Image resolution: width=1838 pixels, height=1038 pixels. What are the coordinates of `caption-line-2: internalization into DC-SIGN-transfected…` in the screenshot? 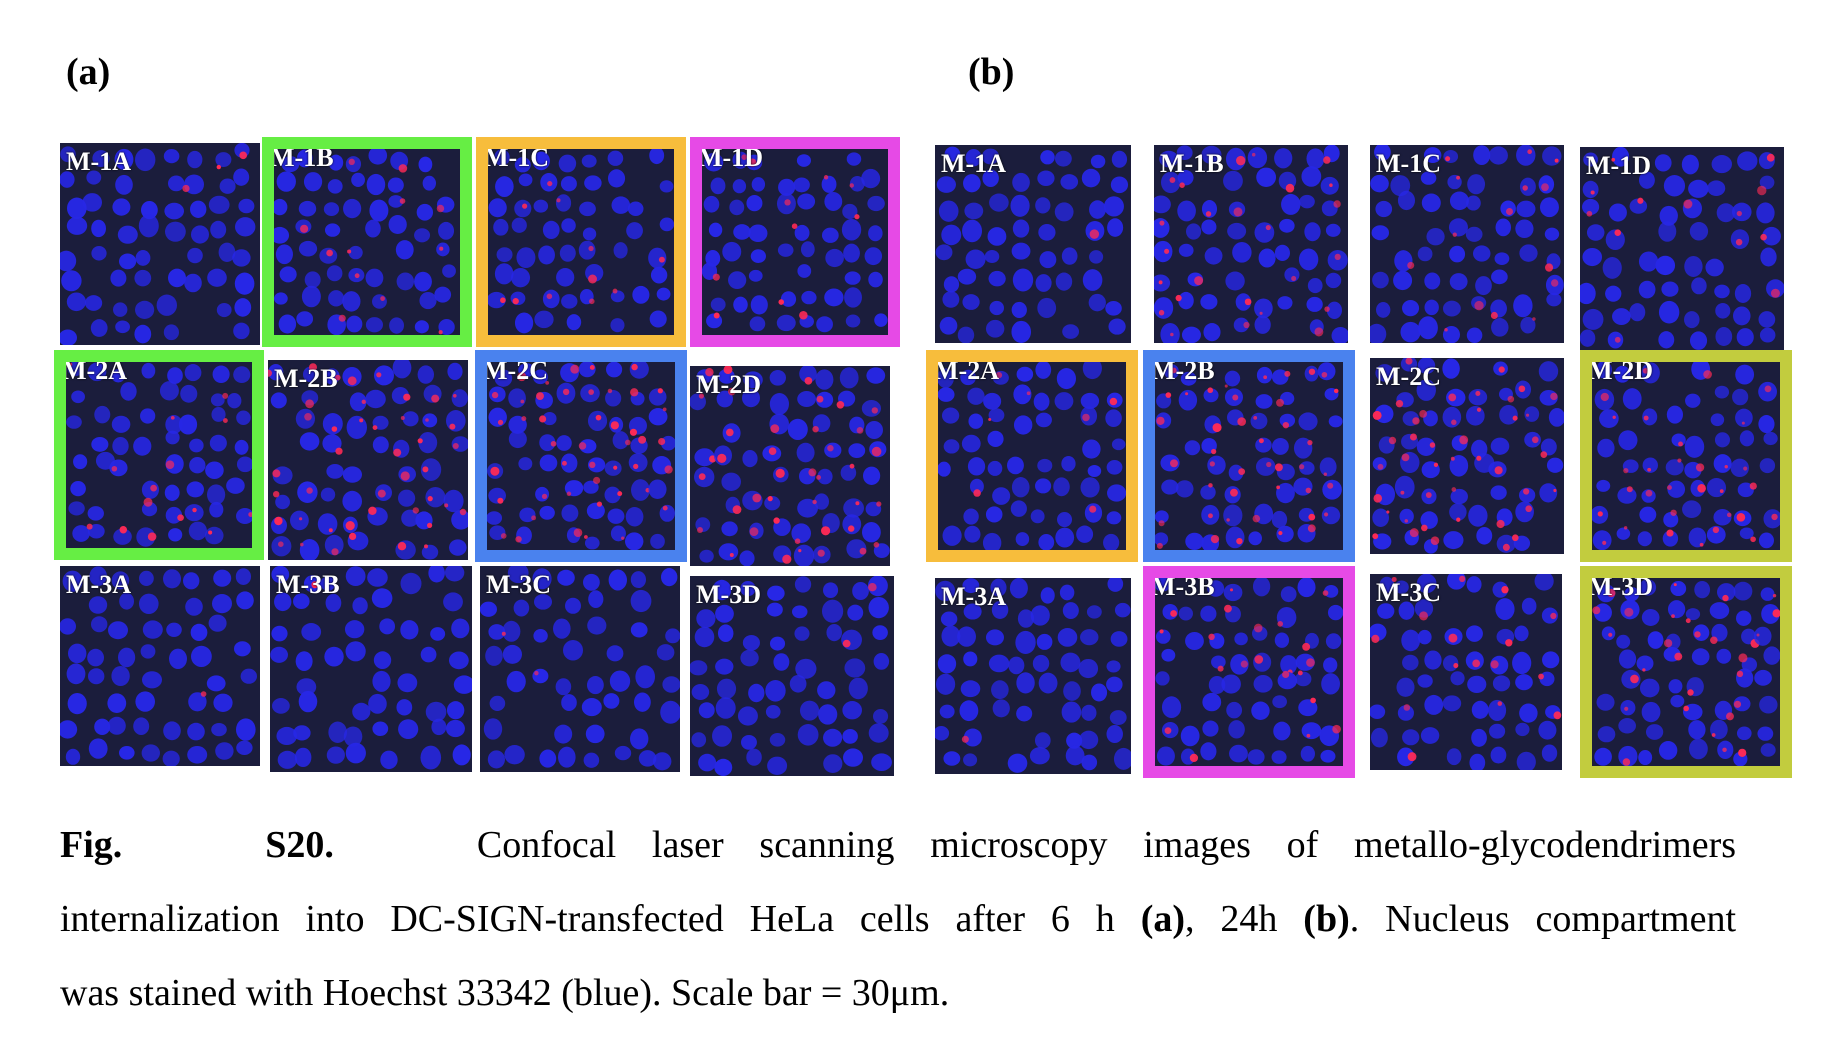 It's located at (898, 919).